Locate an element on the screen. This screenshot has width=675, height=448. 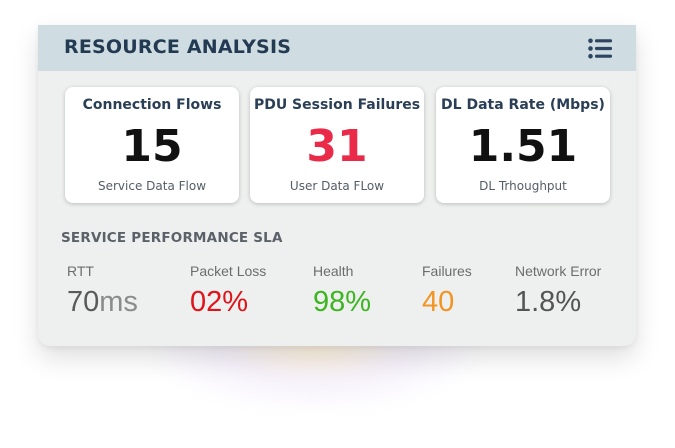
kpi-title: Connection Flows is located at coordinates (152, 105).